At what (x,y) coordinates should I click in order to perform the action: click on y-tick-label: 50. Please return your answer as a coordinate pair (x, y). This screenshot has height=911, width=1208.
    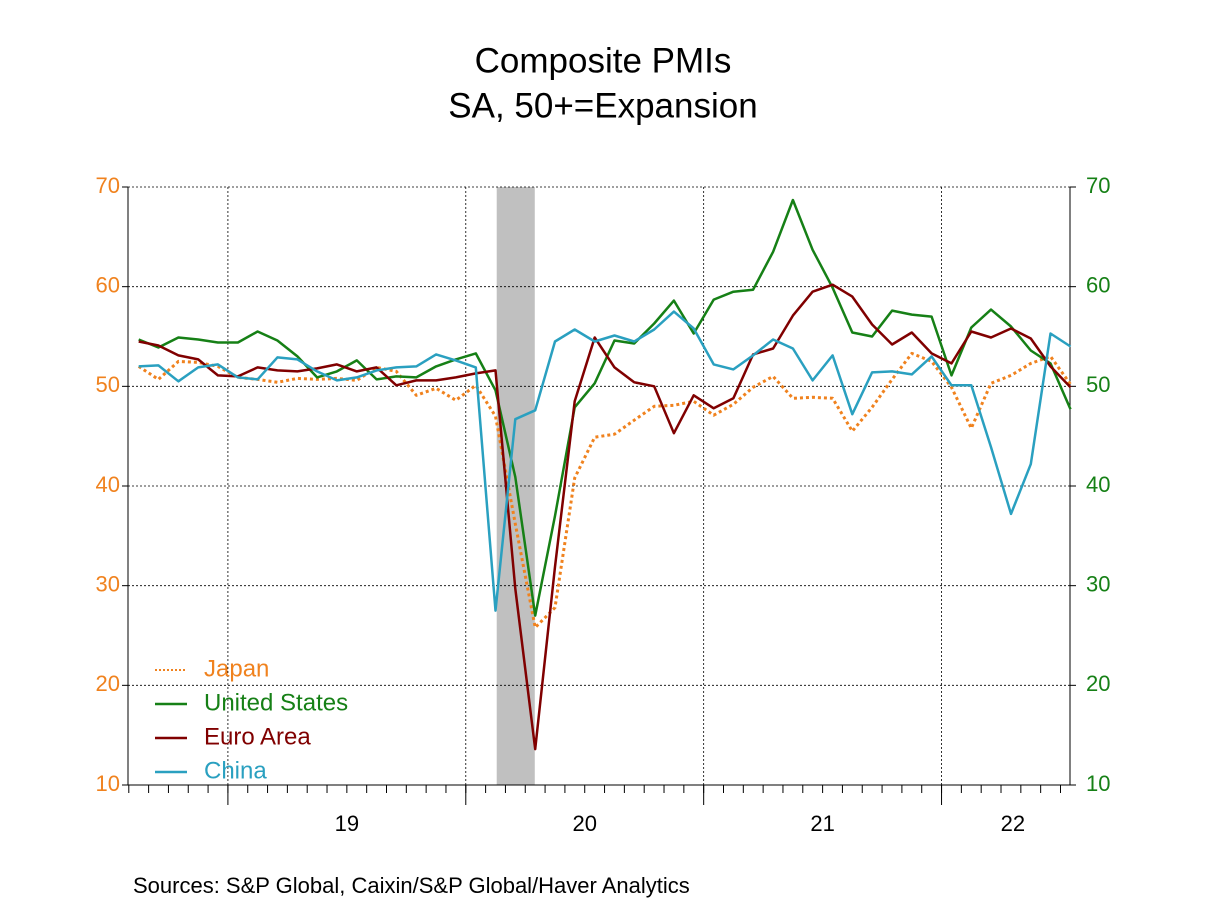
    Looking at the image, I should click on (108, 384).